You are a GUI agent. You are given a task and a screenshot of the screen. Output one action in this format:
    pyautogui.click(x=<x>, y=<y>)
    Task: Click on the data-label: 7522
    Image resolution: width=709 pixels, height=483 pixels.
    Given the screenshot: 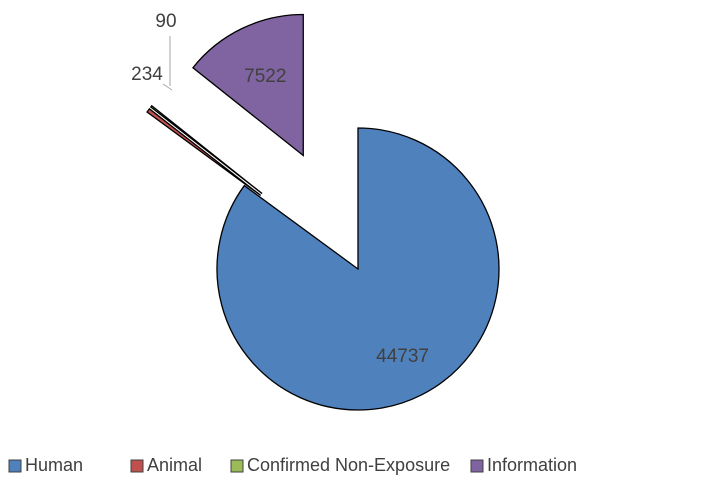 What is the action you would take?
    pyautogui.click(x=265, y=76)
    